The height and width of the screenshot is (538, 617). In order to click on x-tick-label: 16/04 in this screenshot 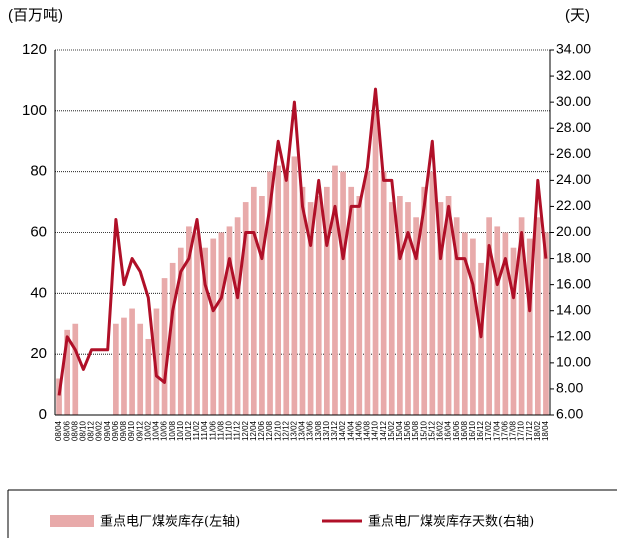, I will do `click(448, 430)`.